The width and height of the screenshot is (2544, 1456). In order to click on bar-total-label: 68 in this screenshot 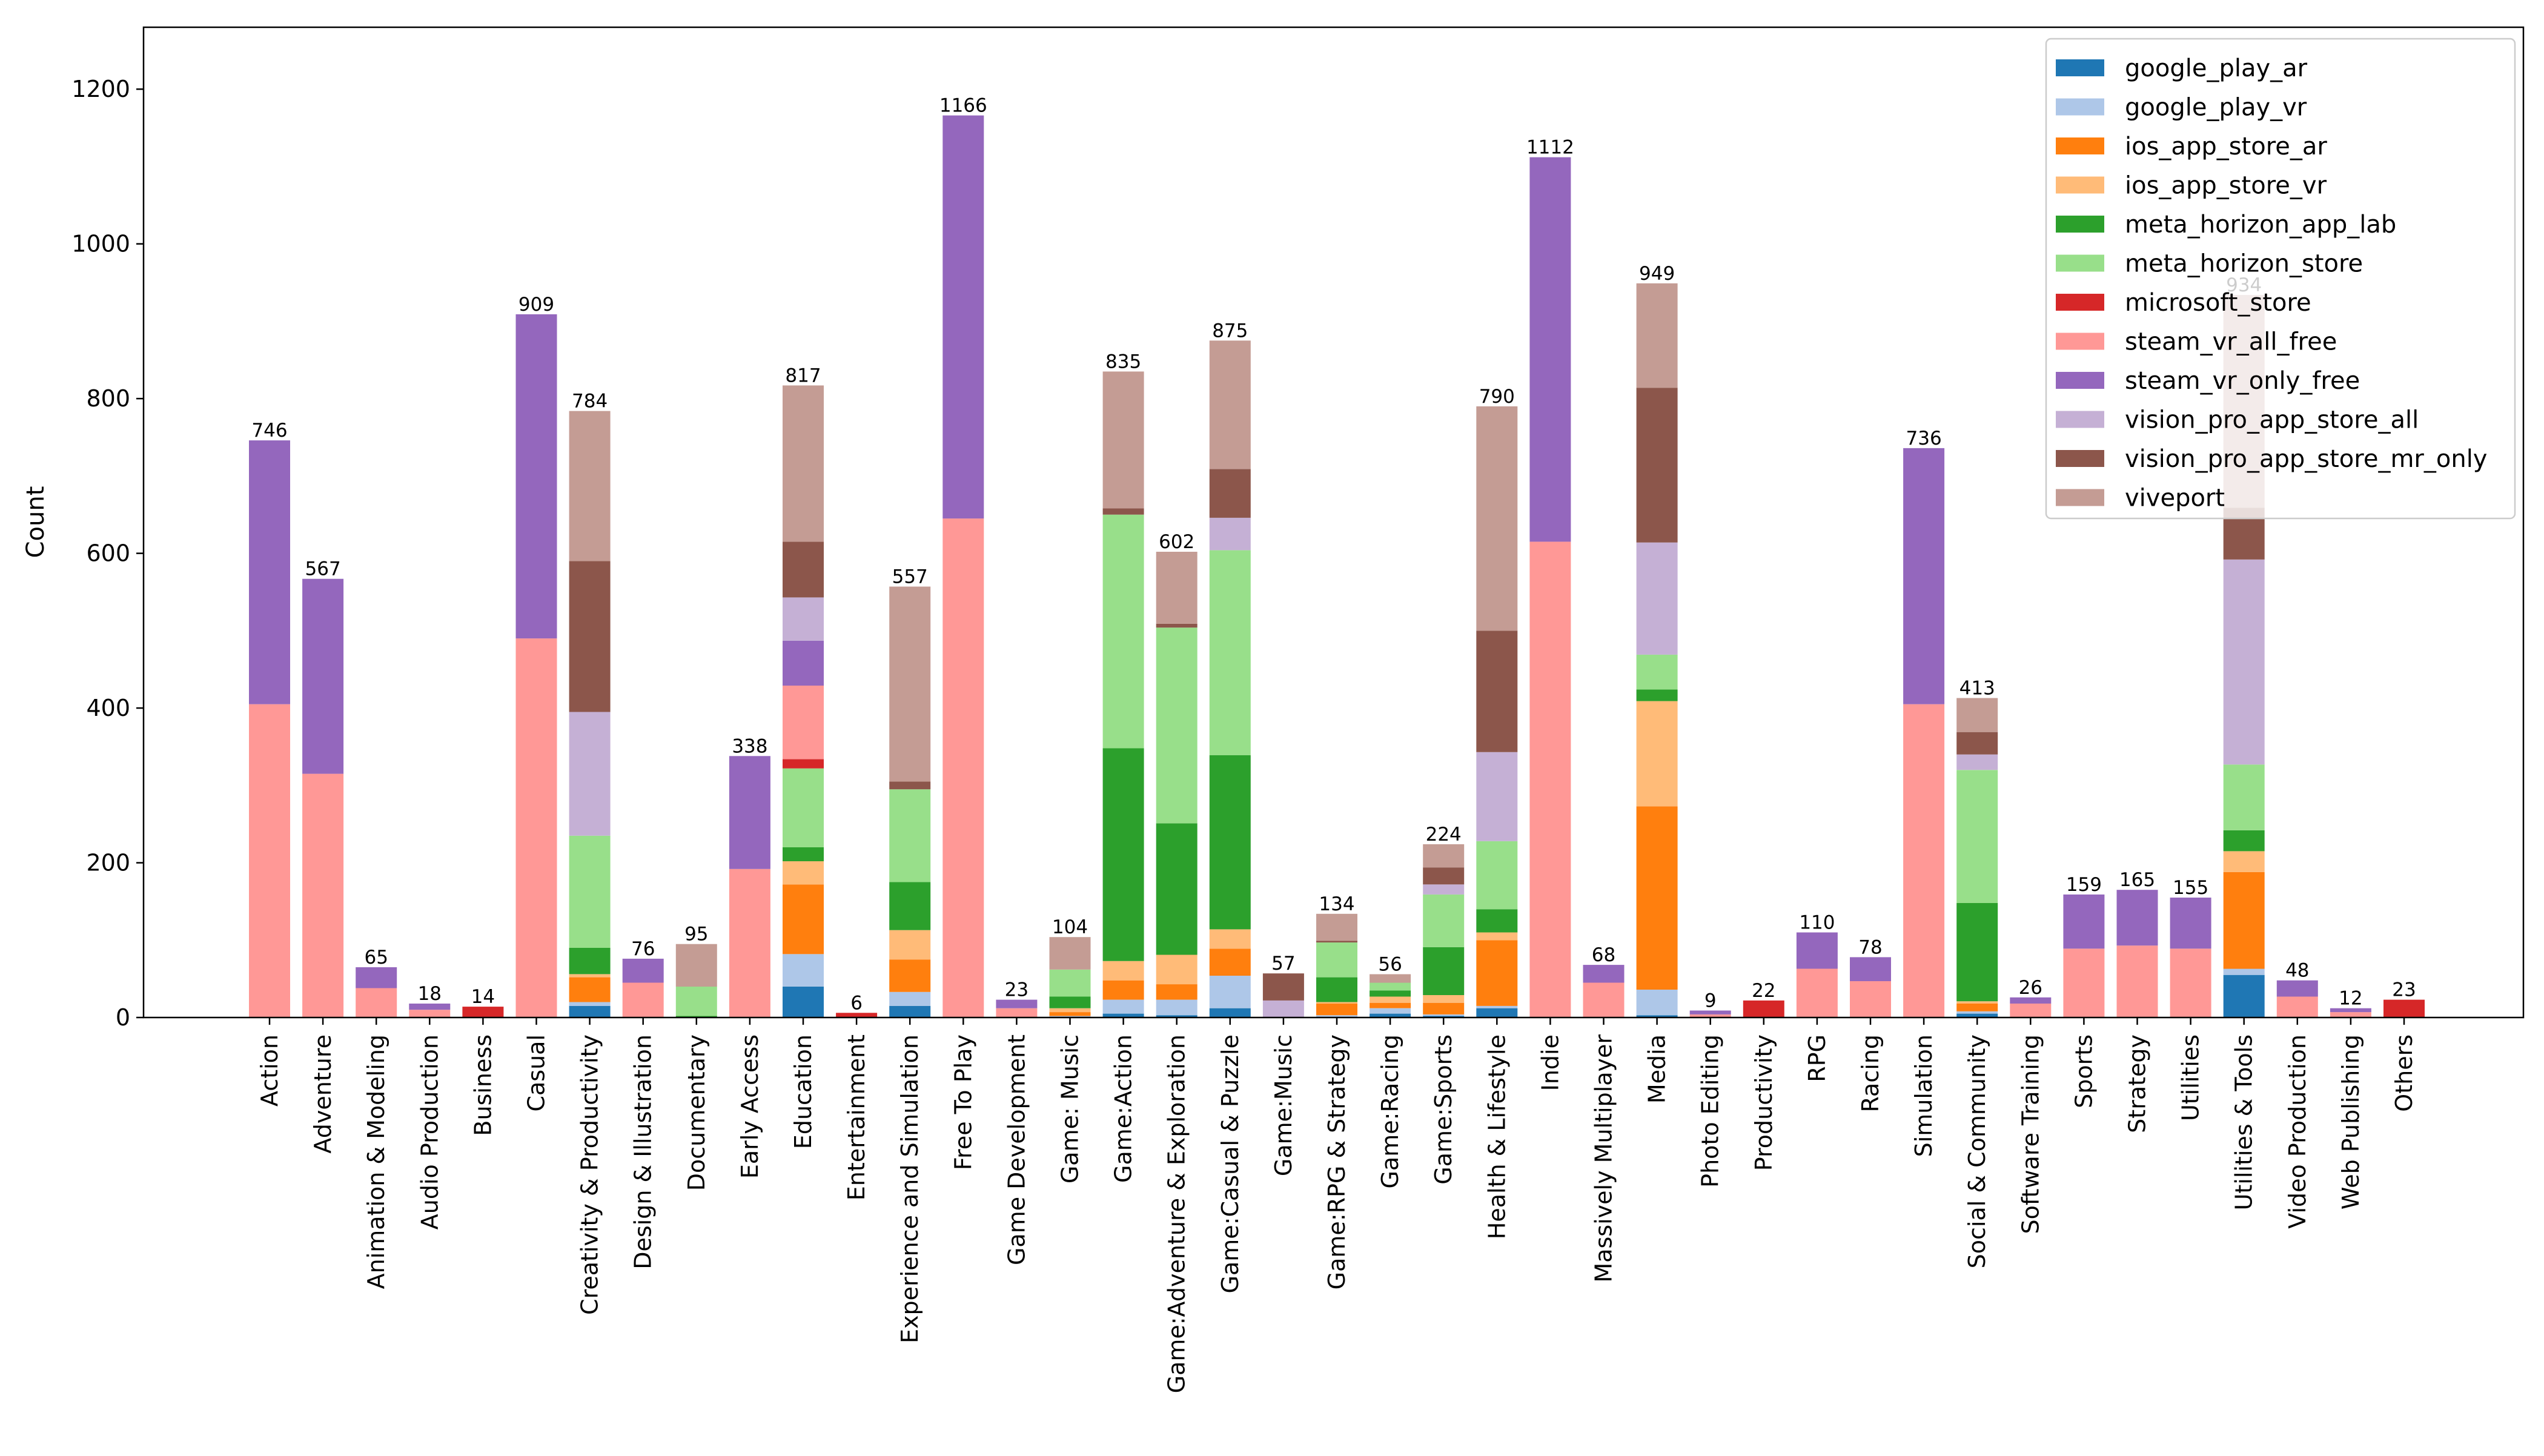, I will do `click(1603, 955)`.